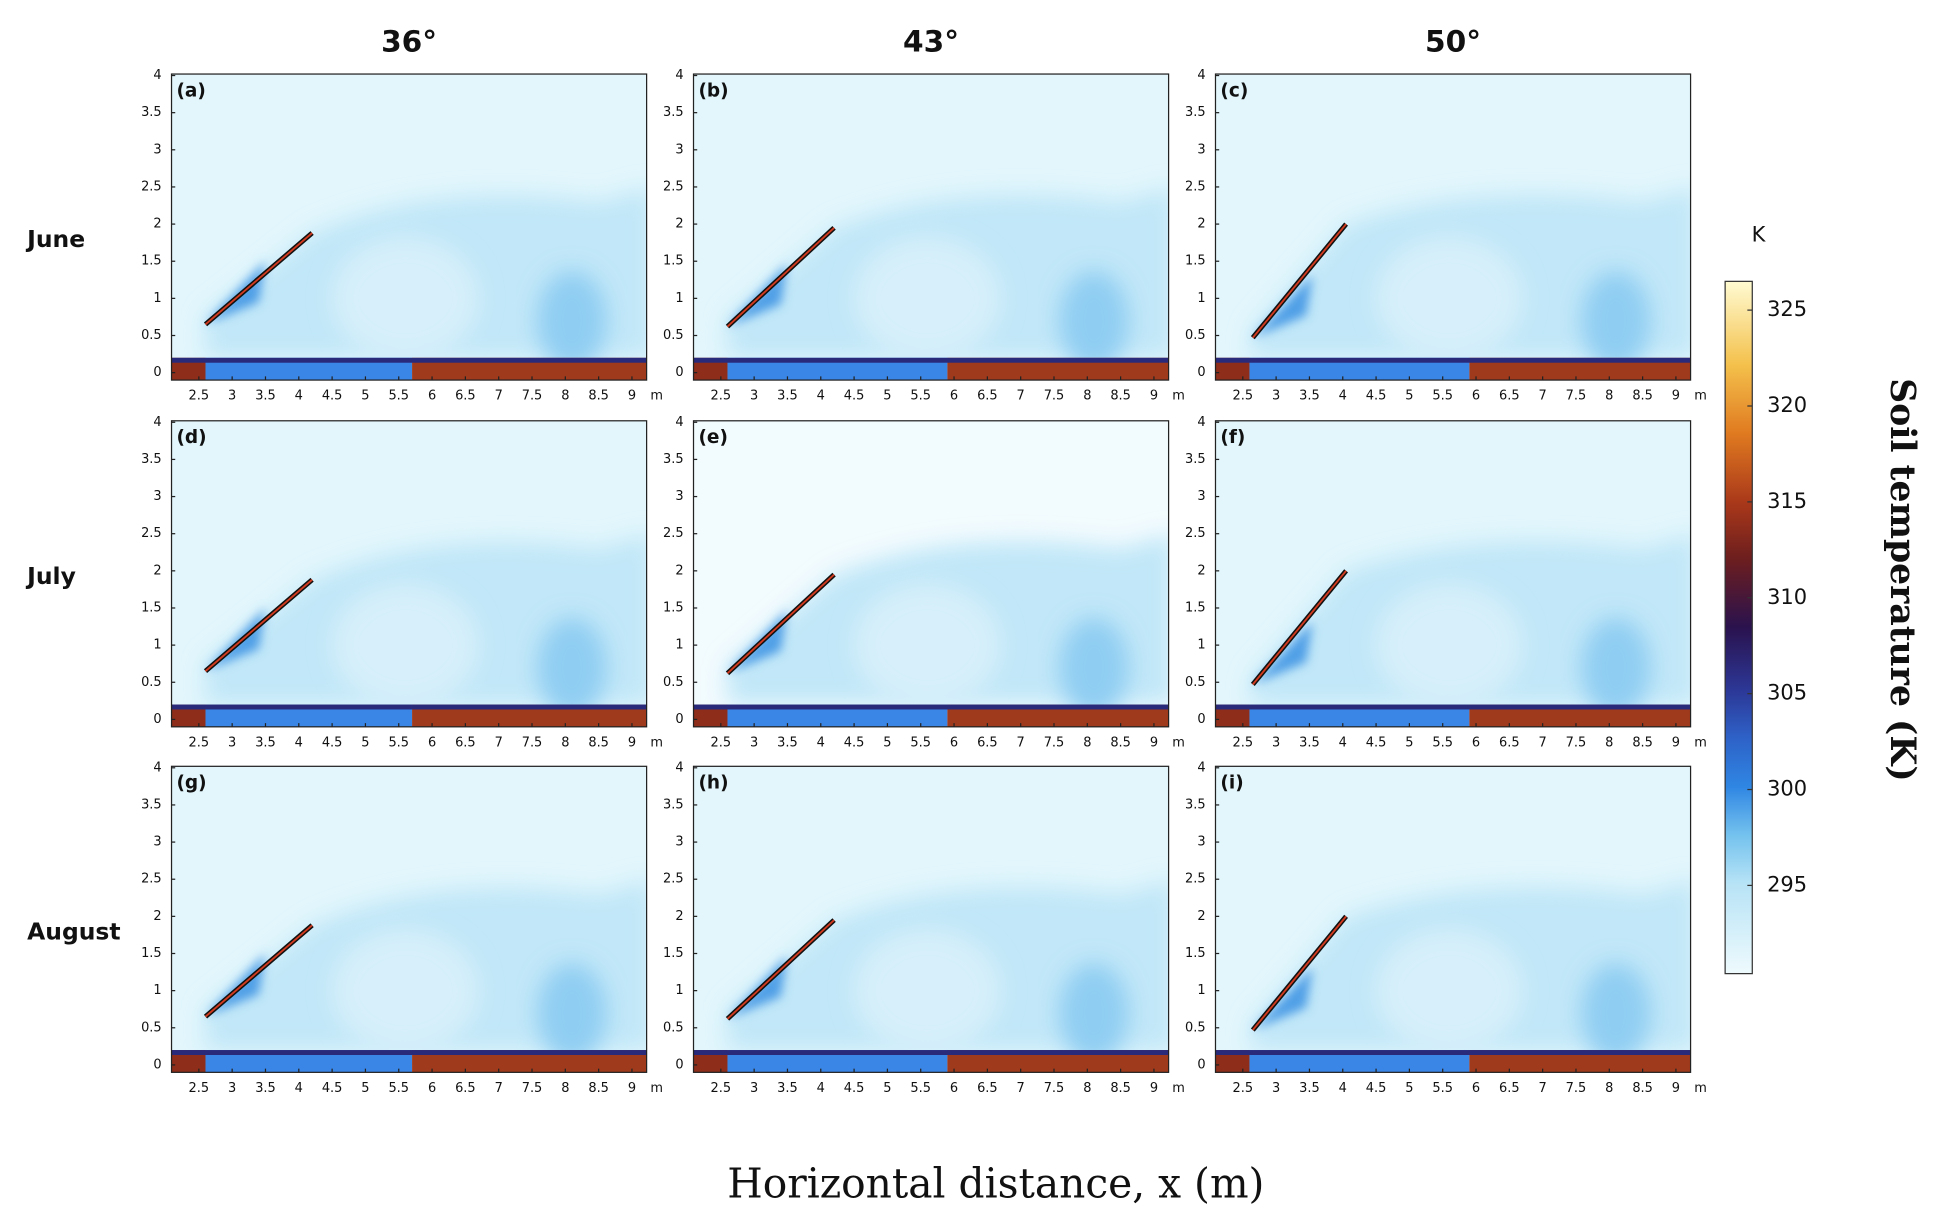 This screenshot has height=1227, width=1935. Describe the element at coordinates (1676, 1088) in the screenshot. I see `x-tick-label: 9` at that location.